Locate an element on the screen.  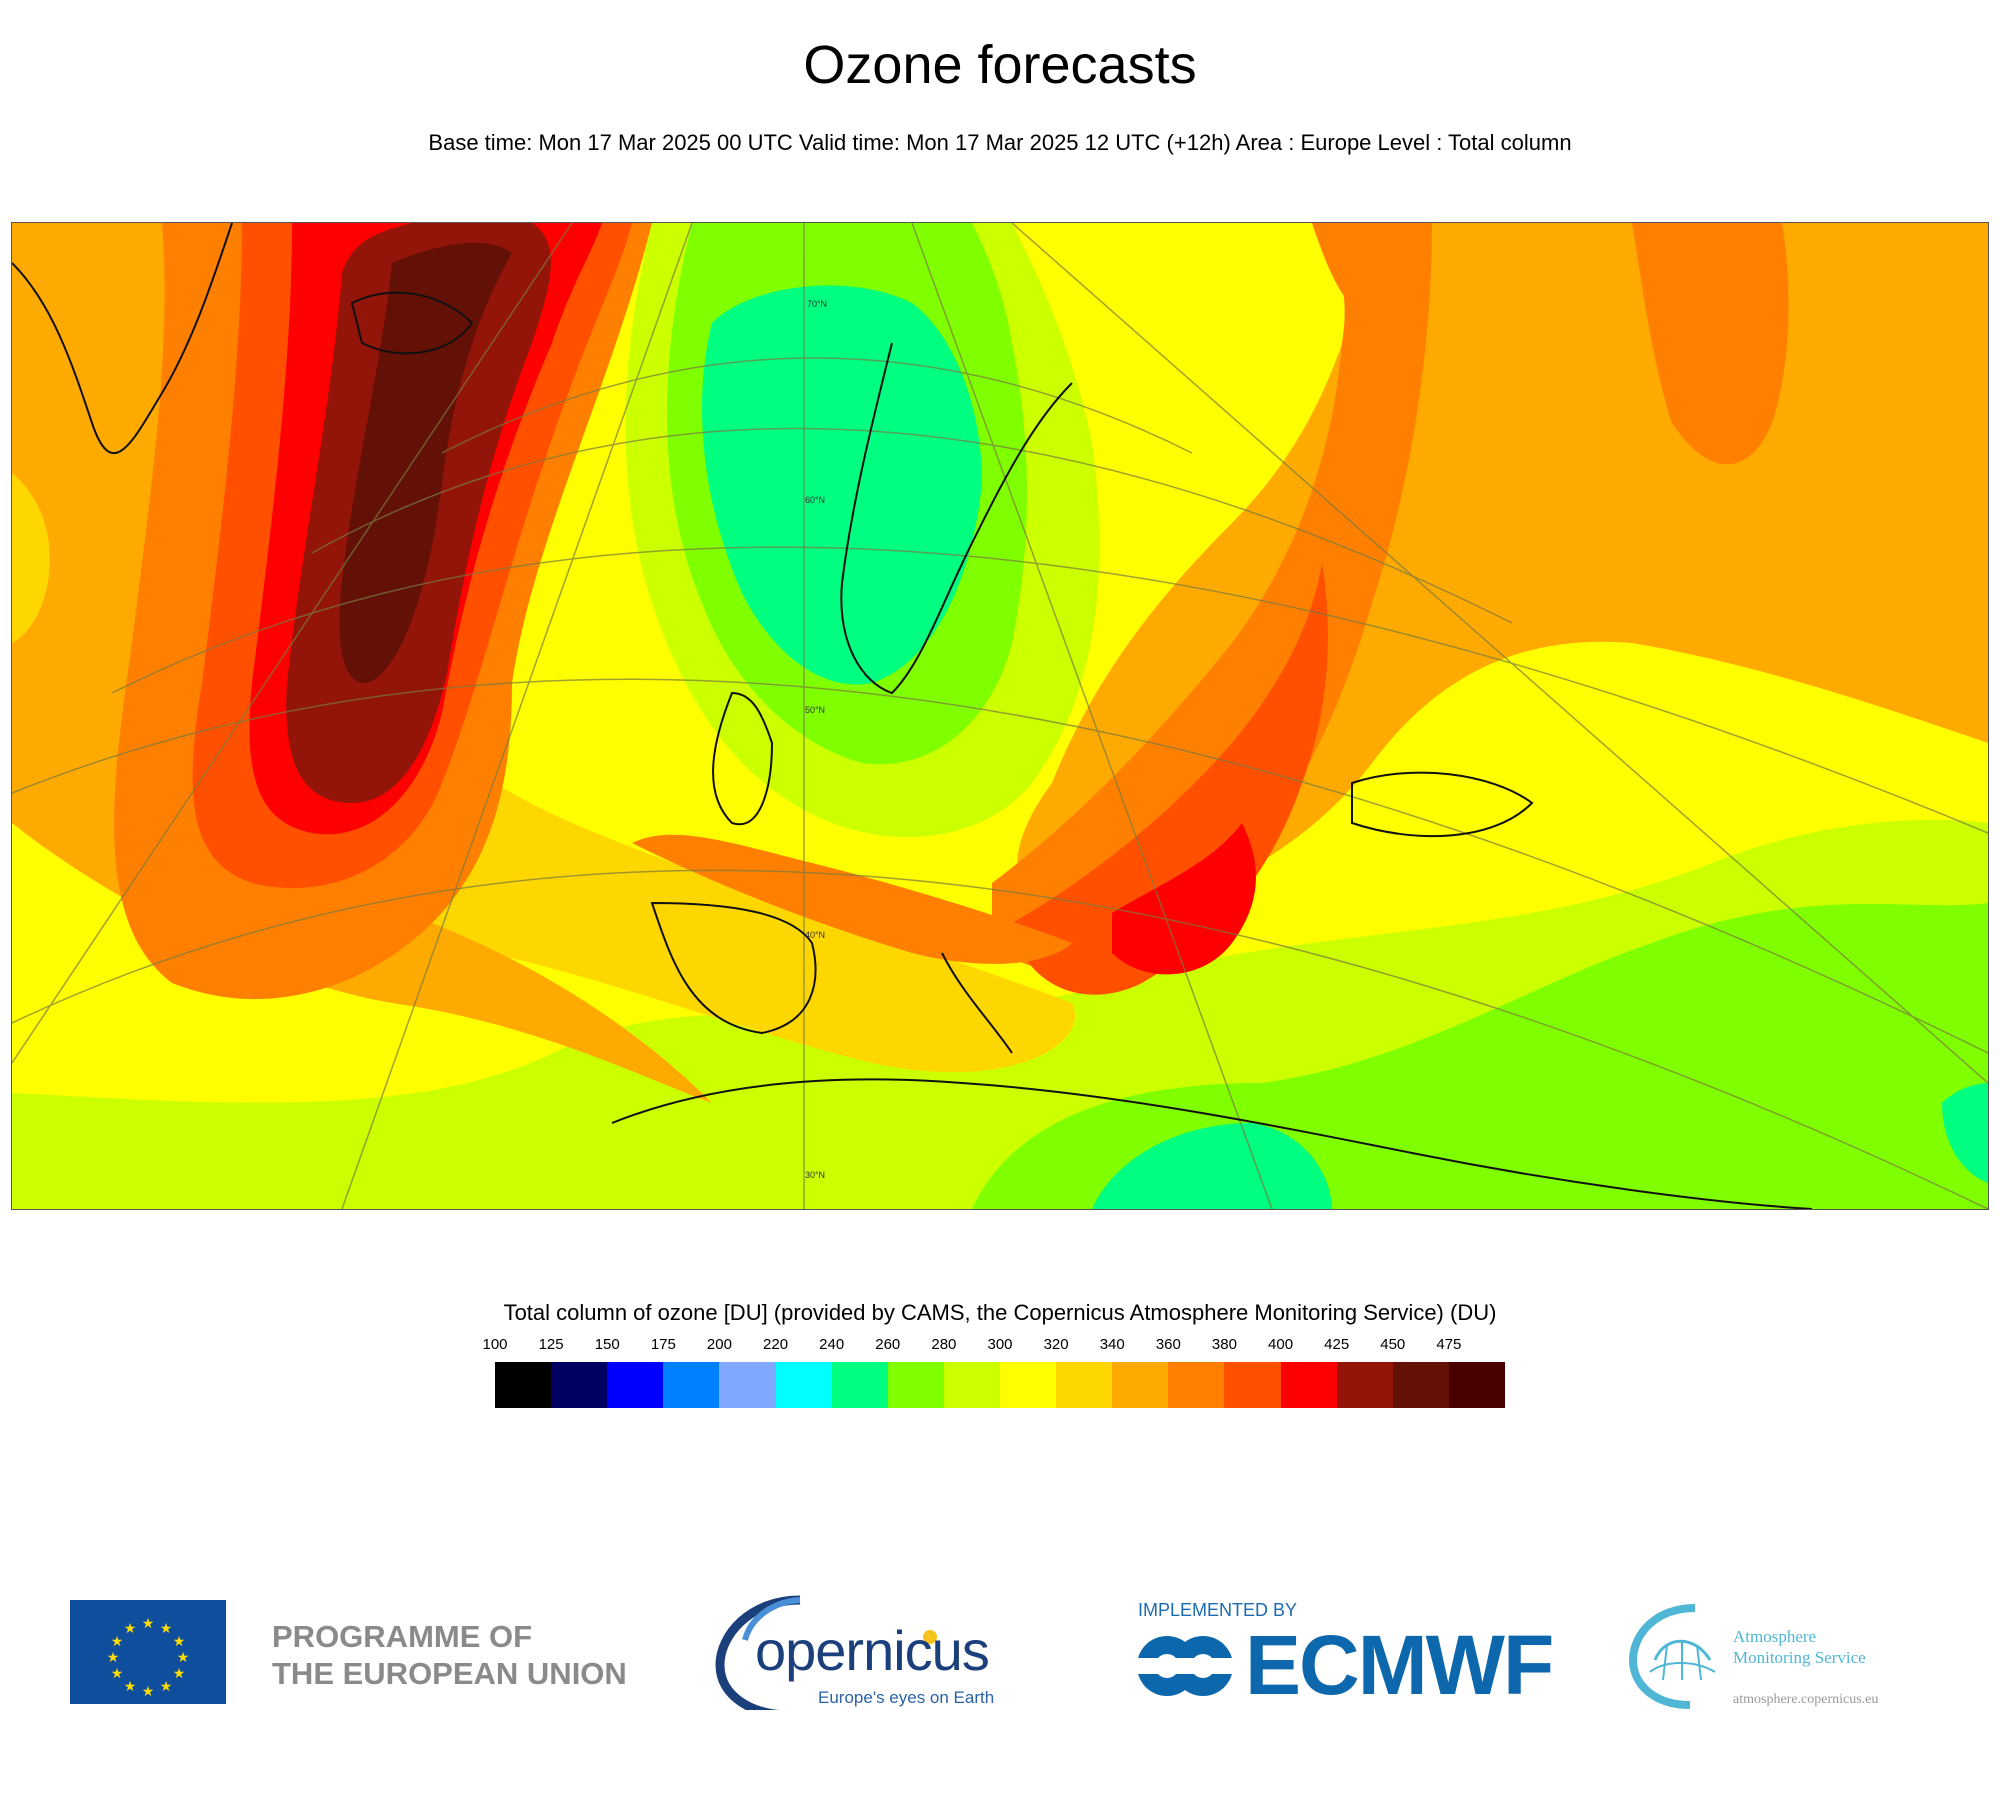
balkans-red-core is located at coordinates (1184, 899).